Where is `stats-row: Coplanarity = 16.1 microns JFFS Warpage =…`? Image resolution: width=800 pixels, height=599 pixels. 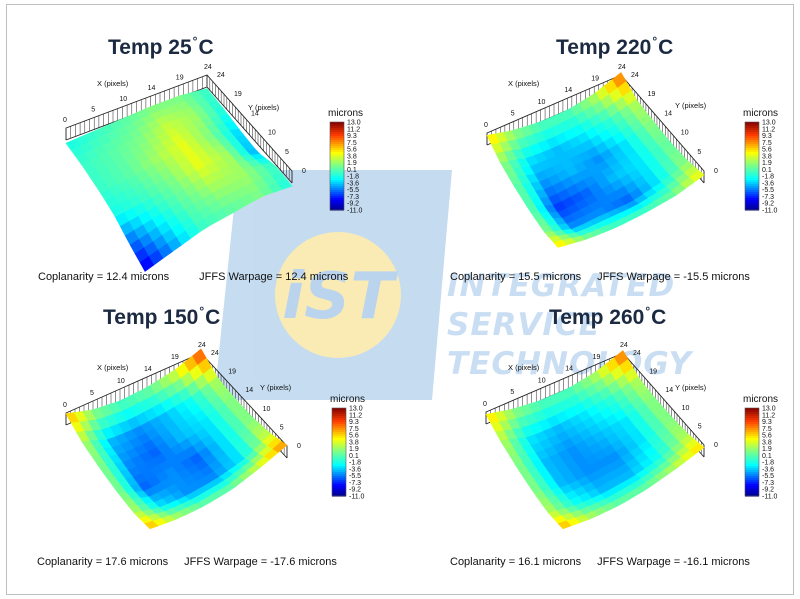
stats-row: Coplanarity = 16.1 microns JFFS Warpage =… is located at coordinates (600, 562).